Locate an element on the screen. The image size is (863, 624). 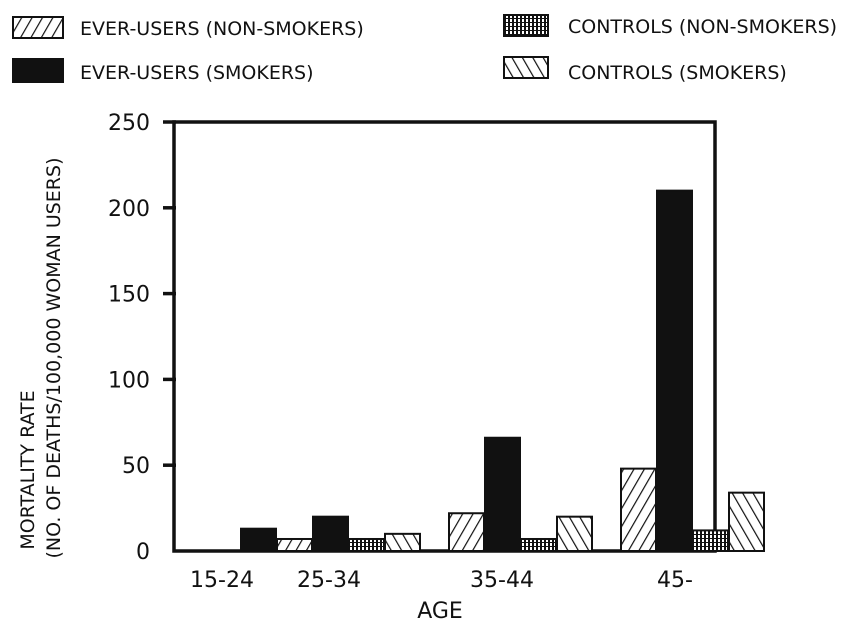
bar-solid-45- is located at coordinates (674, 370).